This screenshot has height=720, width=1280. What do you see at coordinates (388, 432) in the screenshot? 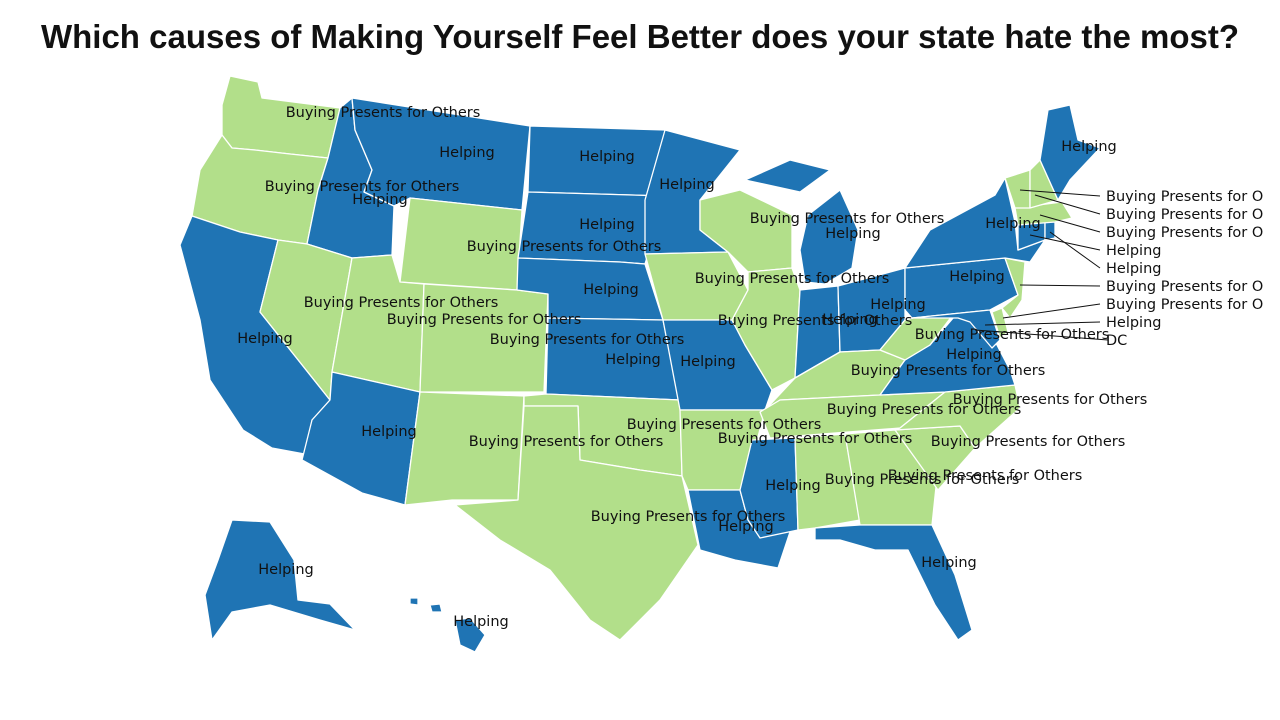
I see `state-label-az: Helping` at bounding box center [388, 432].